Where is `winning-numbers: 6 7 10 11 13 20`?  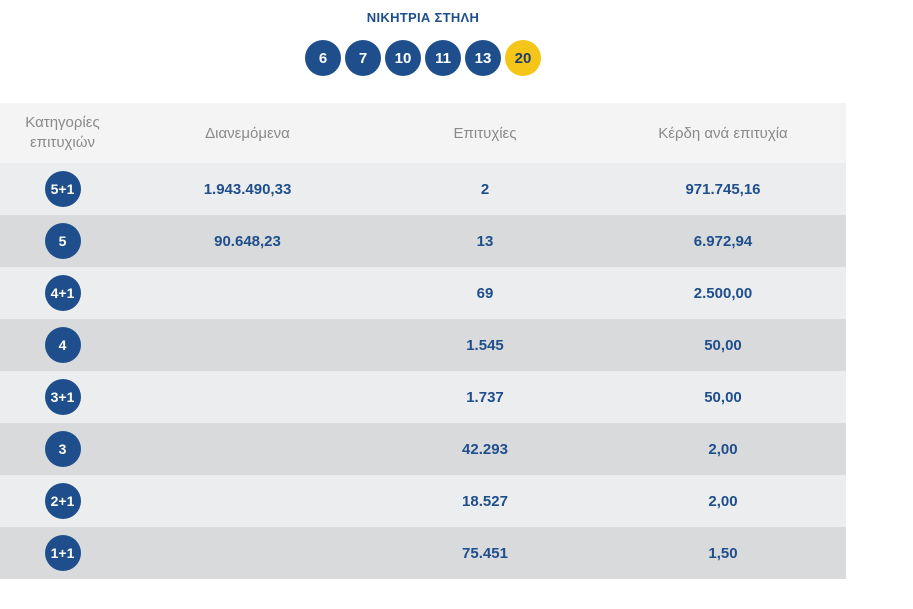 winning-numbers: 6 7 10 11 13 20 is located at coordinates (423, 58).